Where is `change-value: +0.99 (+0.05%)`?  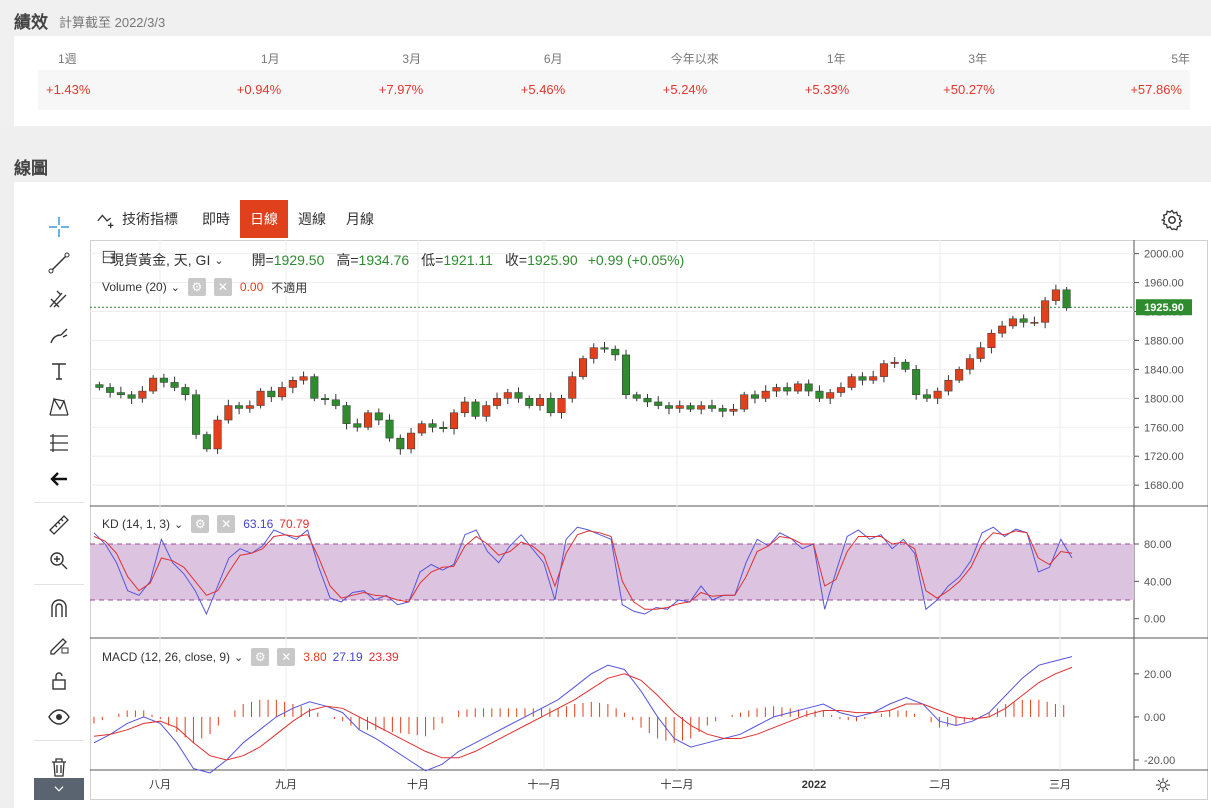 change-value: +0.99 (+0.05%) is located at coordinates (636, 260).